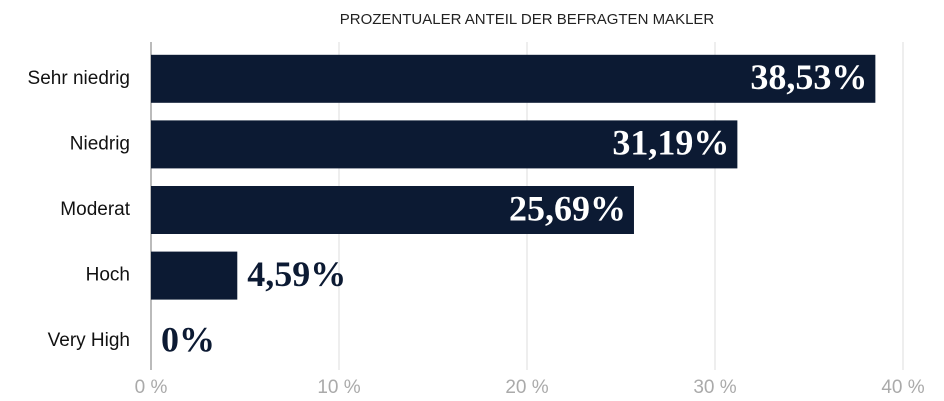 The image size is (944, 401). What do you see at coordinates (527, 19) in the screenshot?
I see `chart-title: PROZENTUALER ANTEIL DER BEFRAGTEN MAKLER` at bounding box center [527, 19].